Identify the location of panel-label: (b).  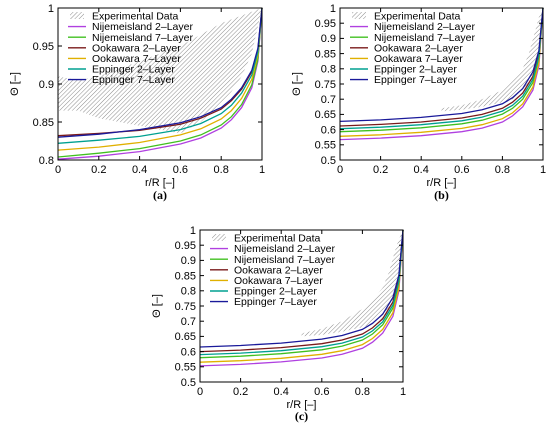
(441, 195).